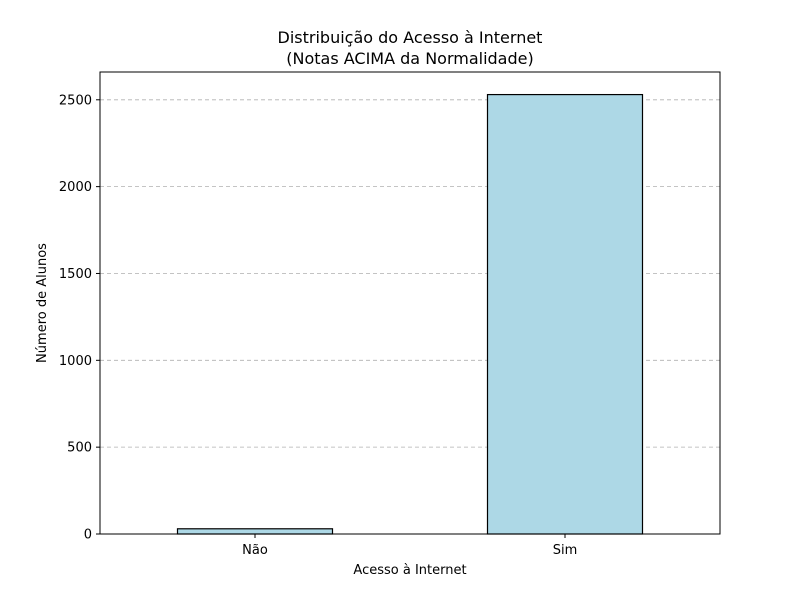 Image resolution: width=800 pixels, height=600 pixels. What do you see at coordinates (409, 58) in the screenshot?
I see `chart-title-line-2: (Notas ACIMA da Normalidade)` at bounding box center [409, 58].